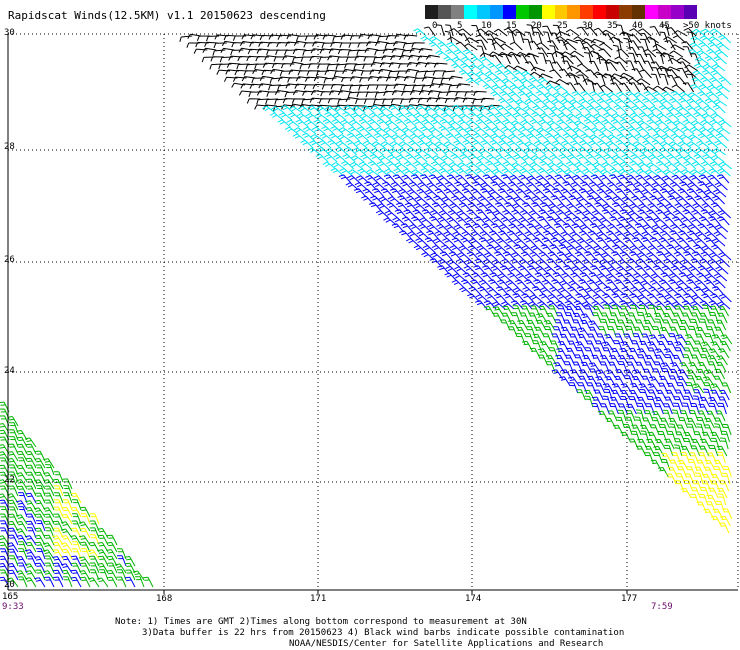 The image size is (740, 650). I want to click on legend-swatch, so click(470, 12).